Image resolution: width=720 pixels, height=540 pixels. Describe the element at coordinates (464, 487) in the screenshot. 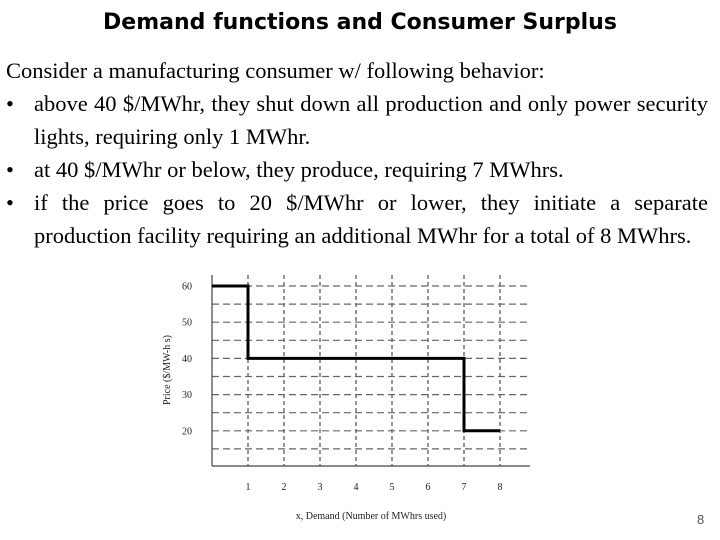

I see `x-tick-label: 7` at that location.